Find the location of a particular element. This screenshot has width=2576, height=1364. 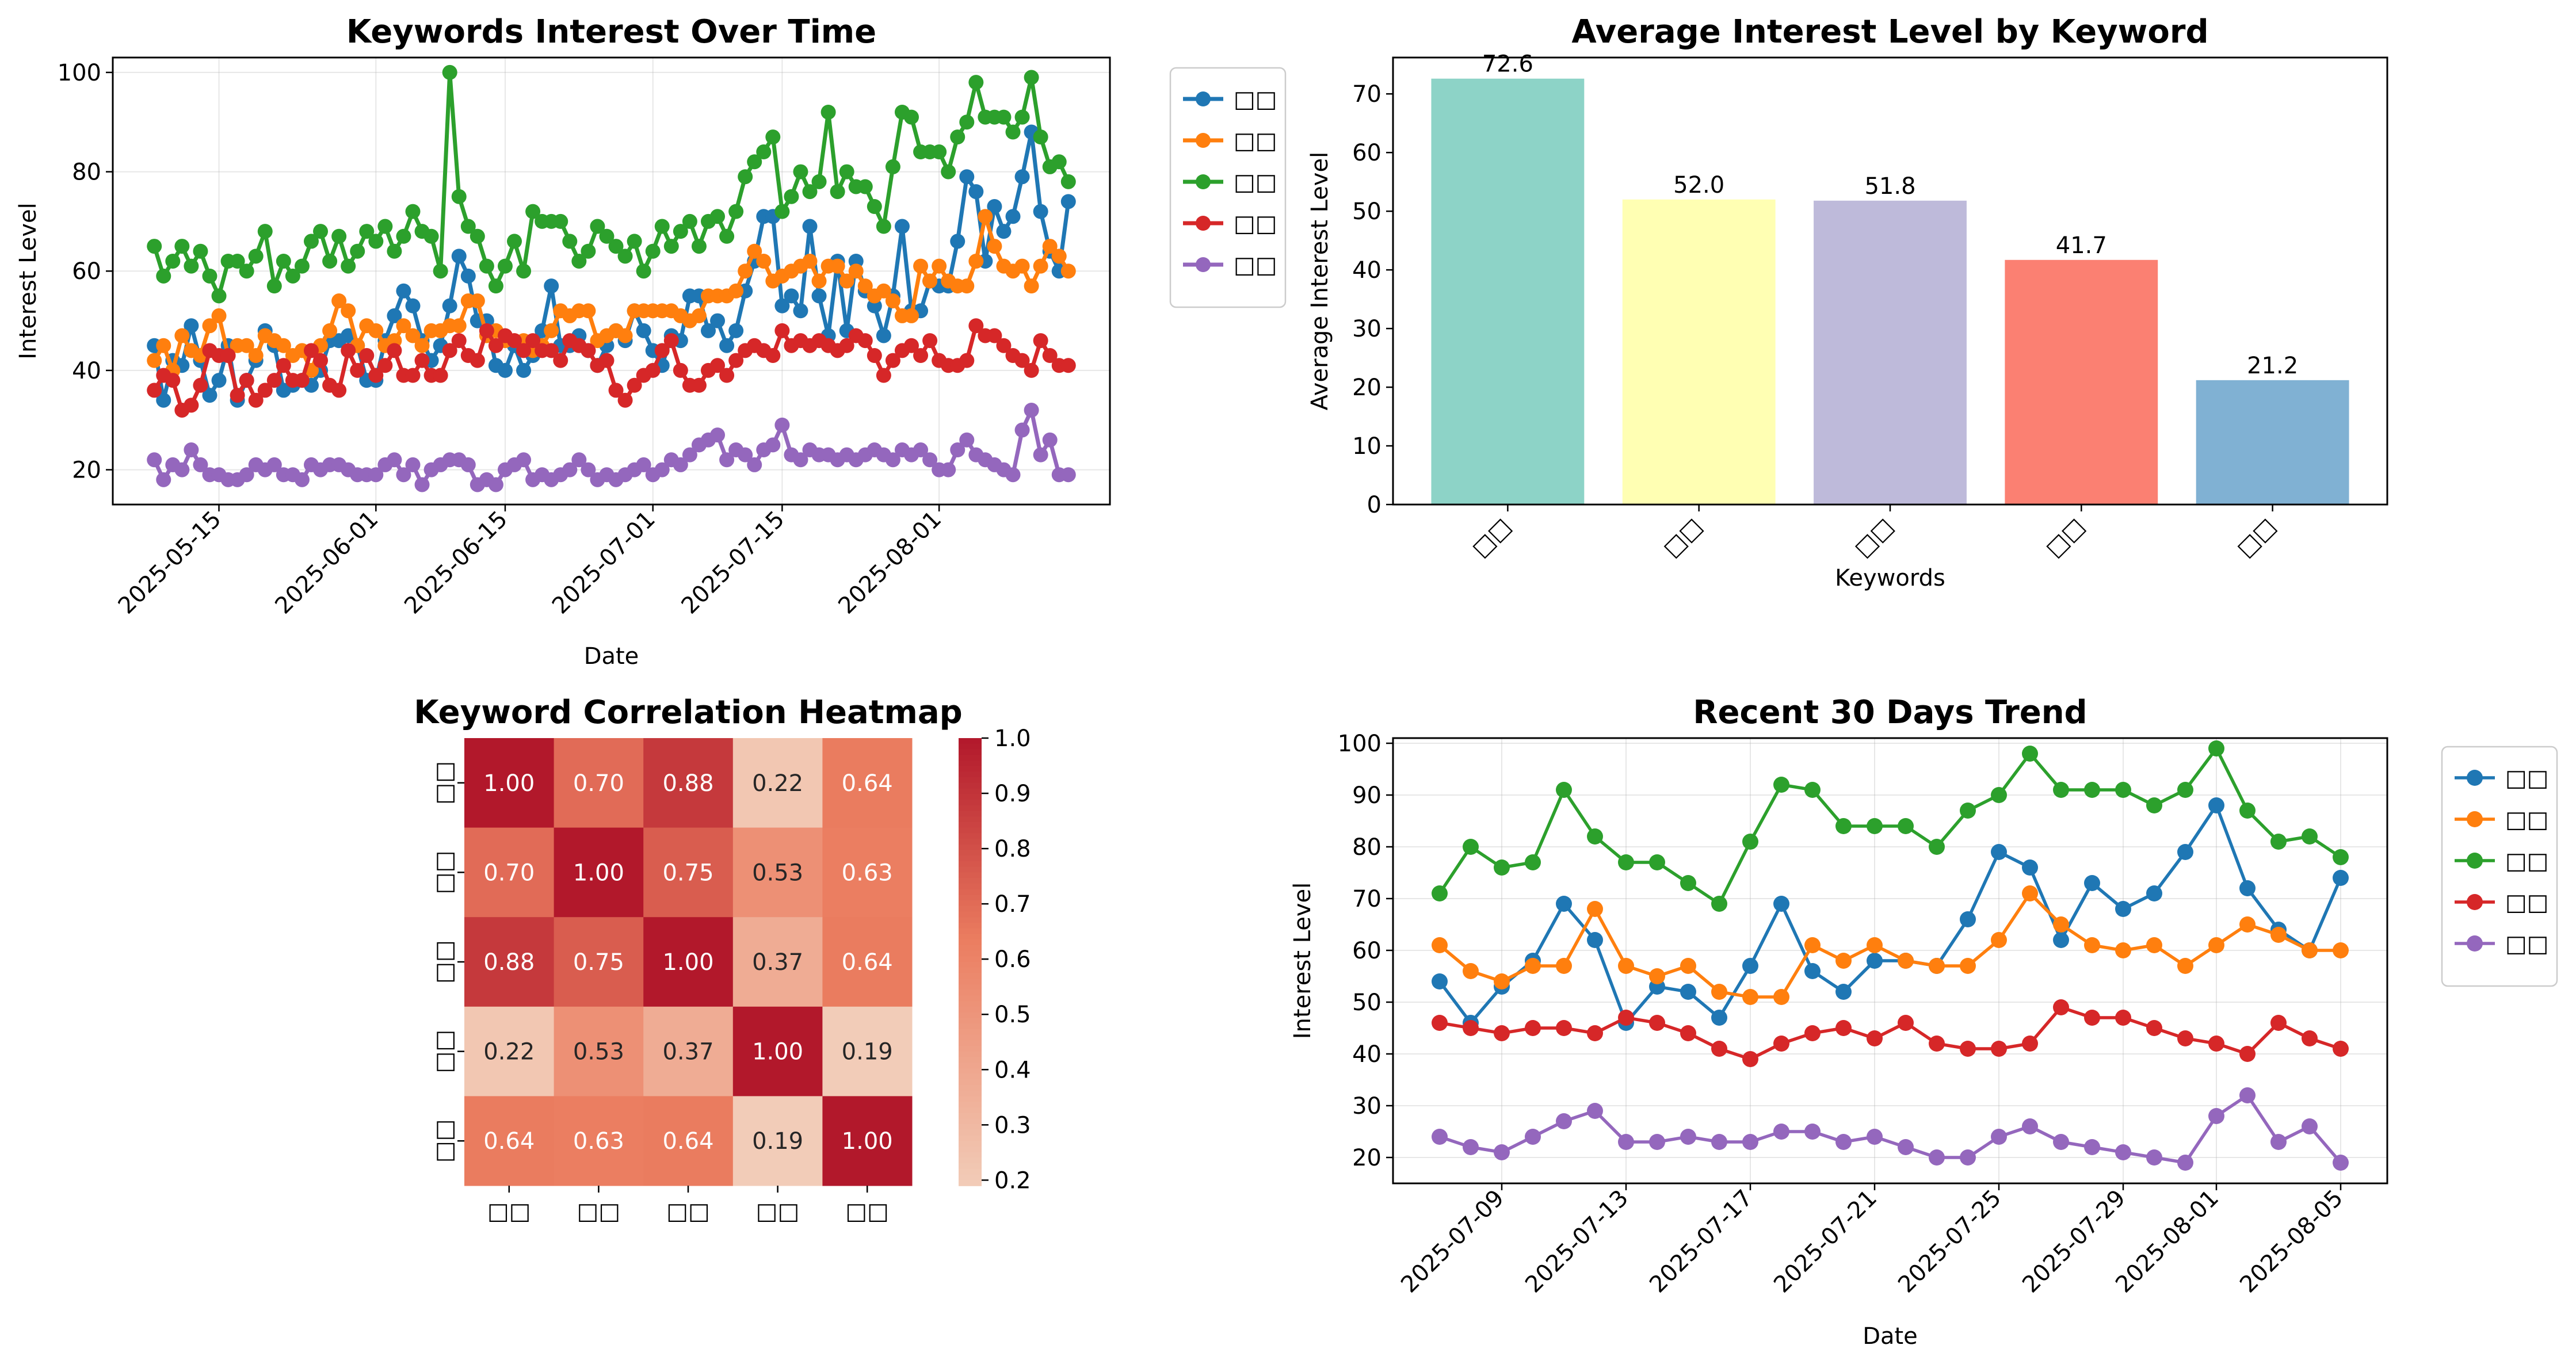

chart-title: Keyword Correlation Heatmap is located at coordinates (688, 713).